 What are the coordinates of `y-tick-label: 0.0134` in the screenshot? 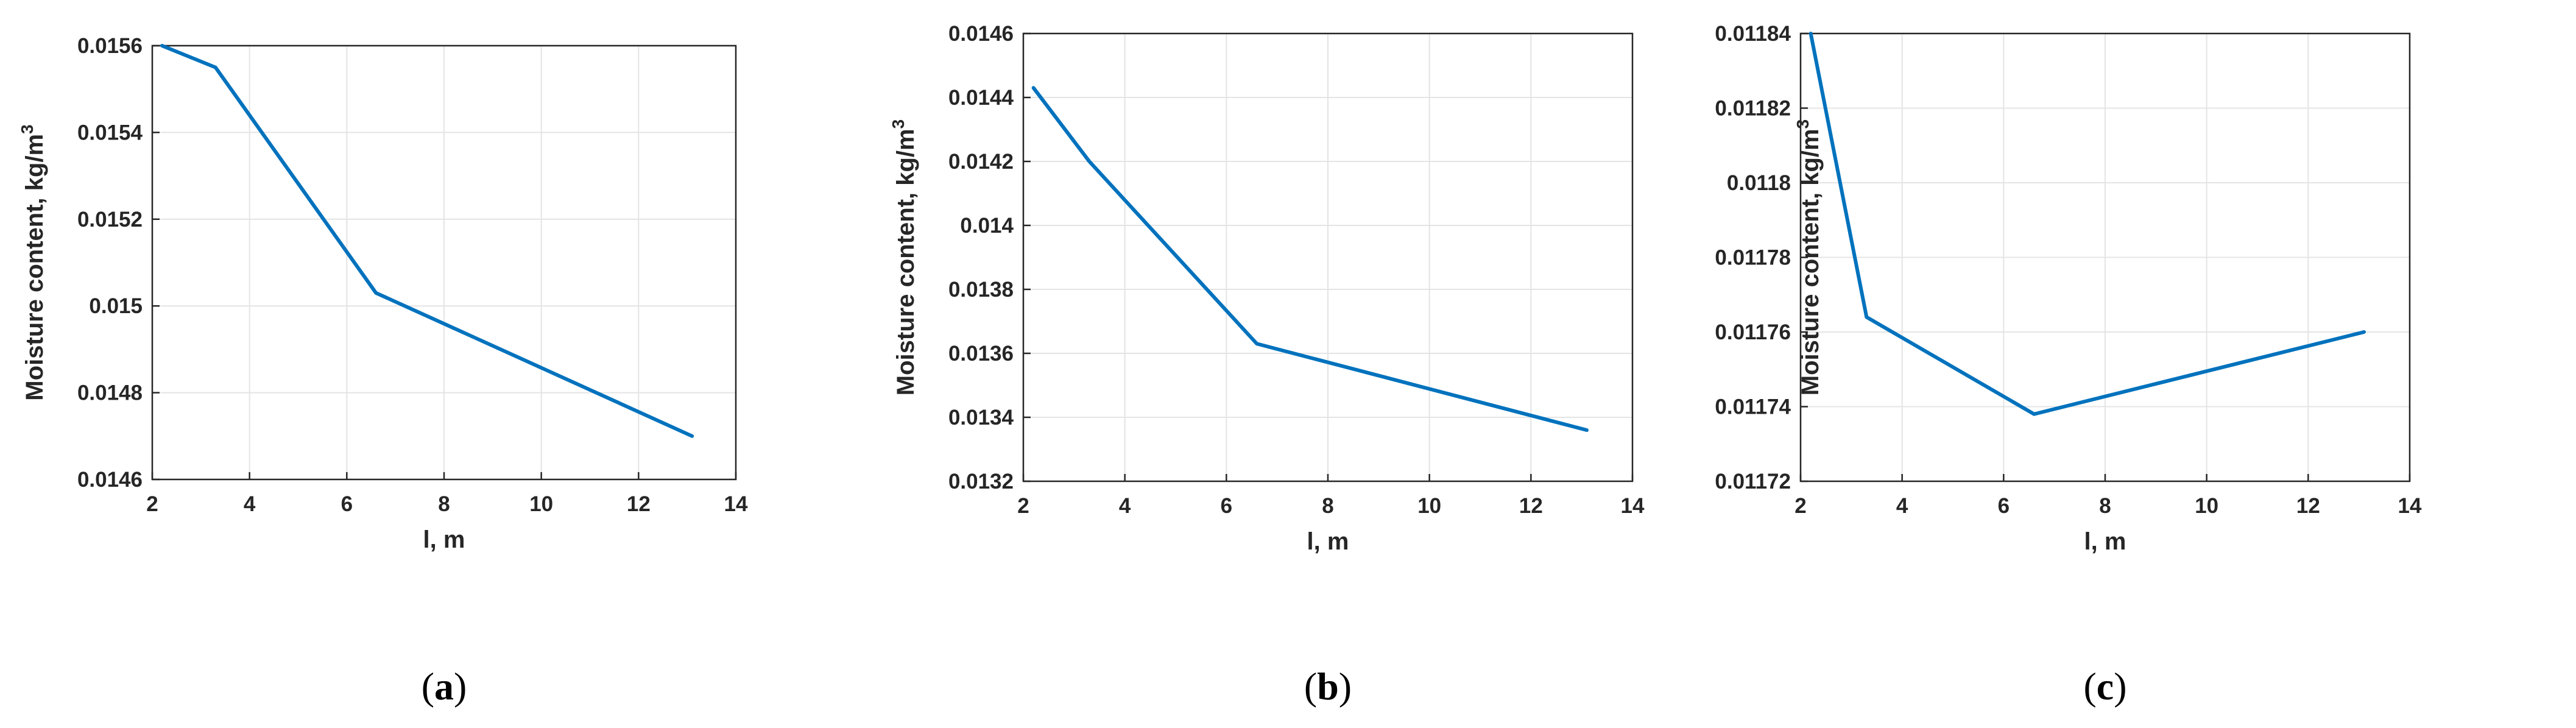 It's located at (981, 417).